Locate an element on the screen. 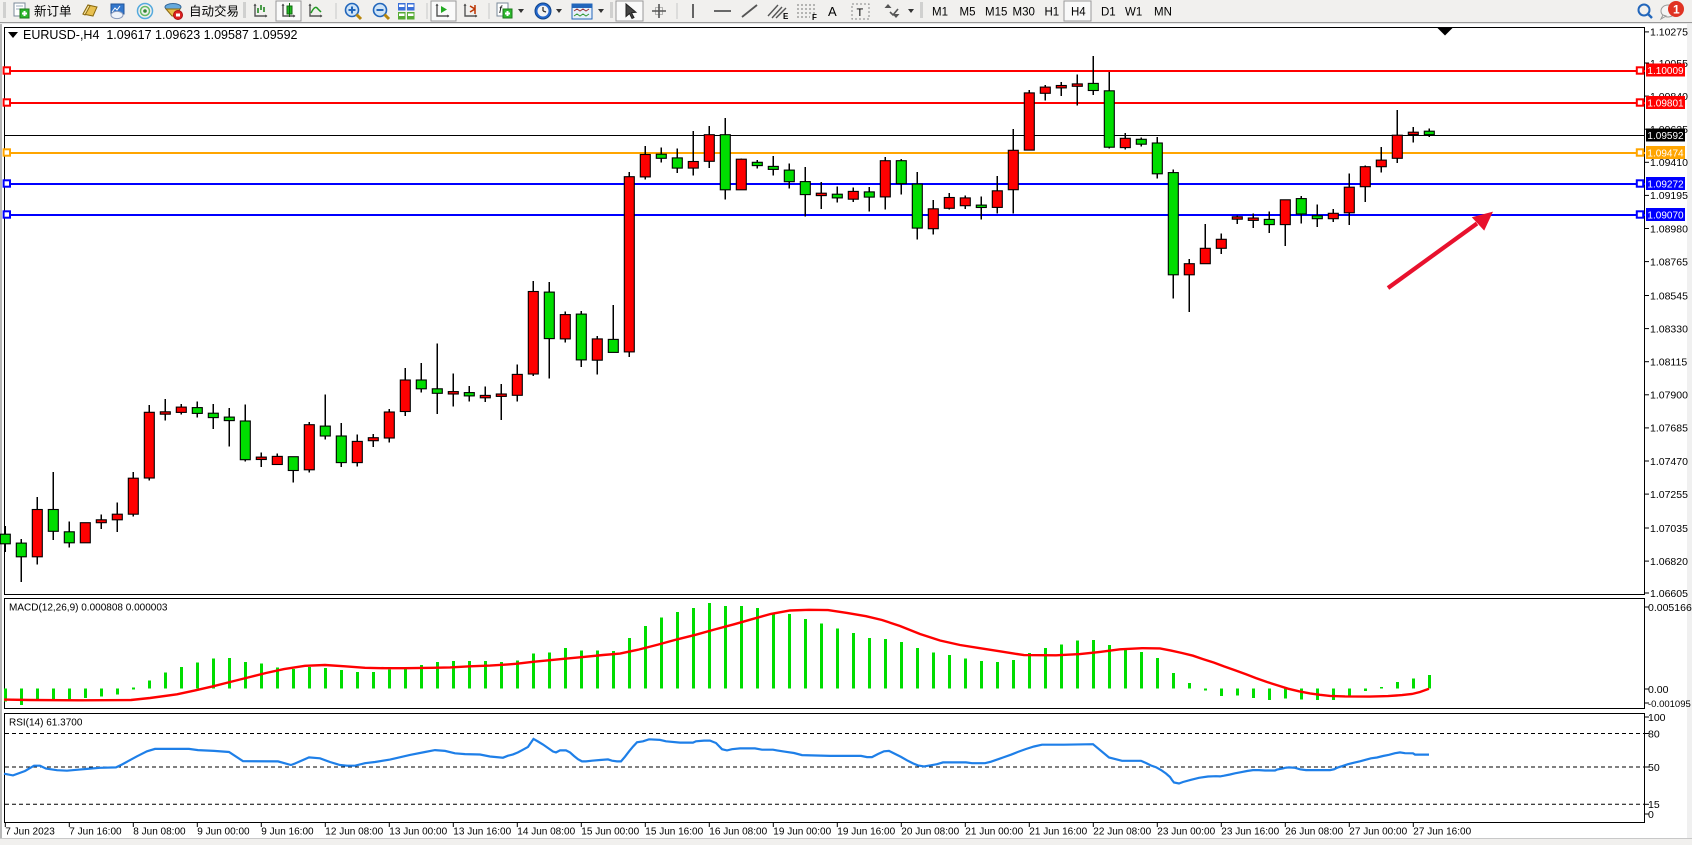 Image resolution: width=1692 pixels, height=845 pixels. svg-text: 0 is located at coordinates (1651, 815).